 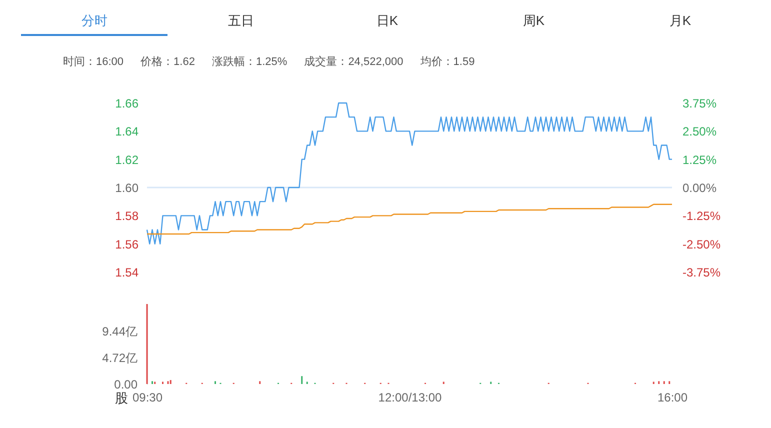 What do you see at coordinates (241, 20) in the screenshot?
I see `text: 五日` at bounding box center [241, 20].